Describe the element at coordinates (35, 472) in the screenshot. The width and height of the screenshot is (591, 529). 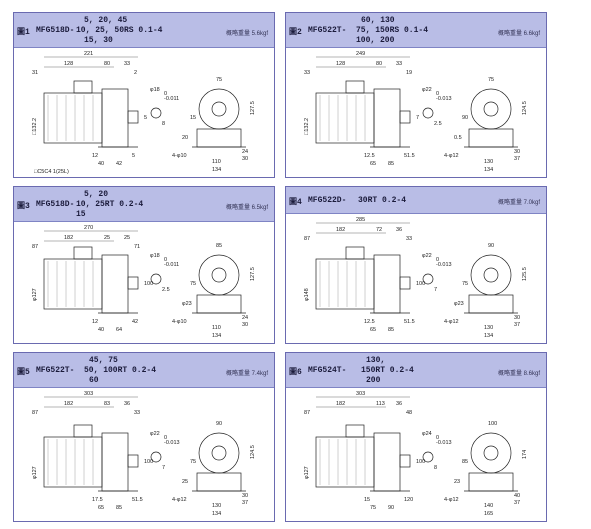
I see `dimension-label: φ127` at that location.